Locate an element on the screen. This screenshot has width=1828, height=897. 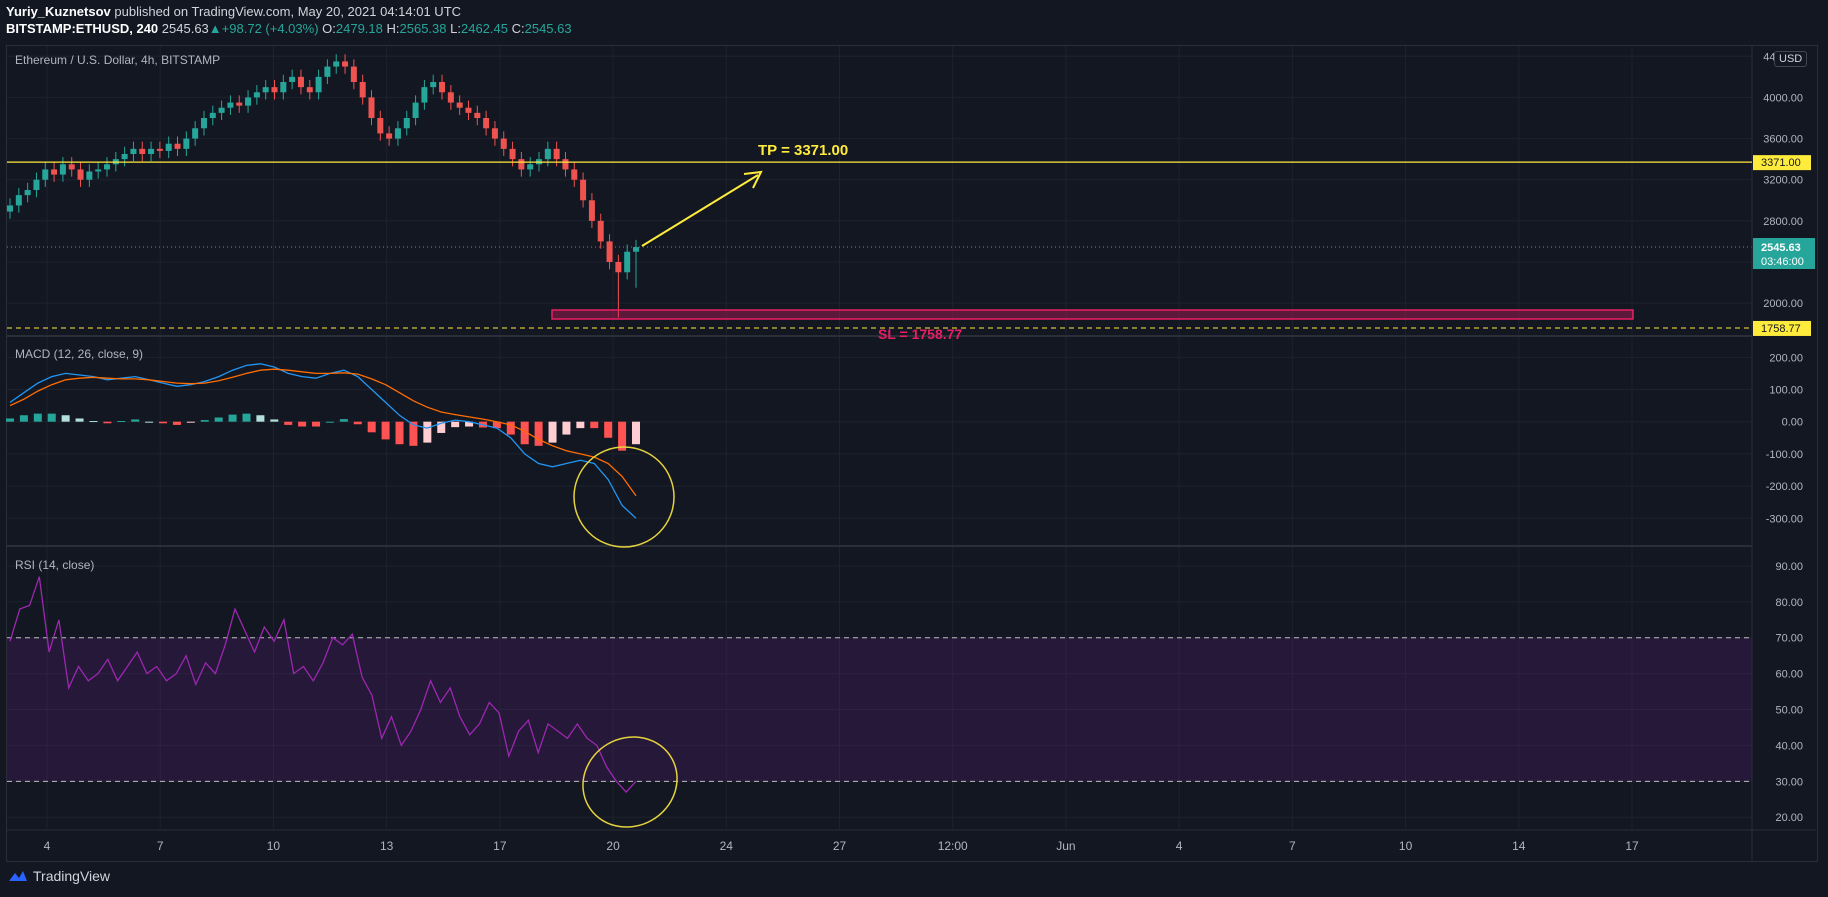
macd-highlight-circle is located at coordinates (624, 497).